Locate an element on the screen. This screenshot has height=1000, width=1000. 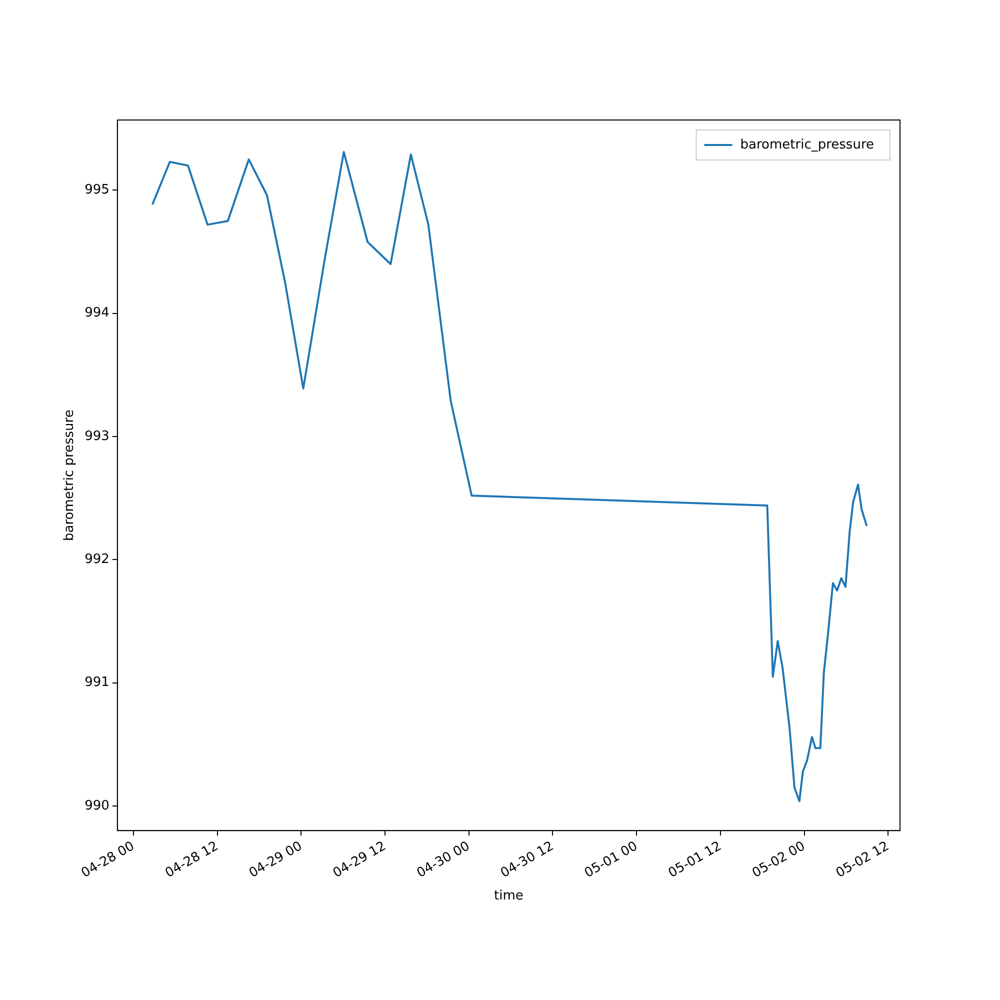
x-axis-title: time is located at coordinates (509, 896).